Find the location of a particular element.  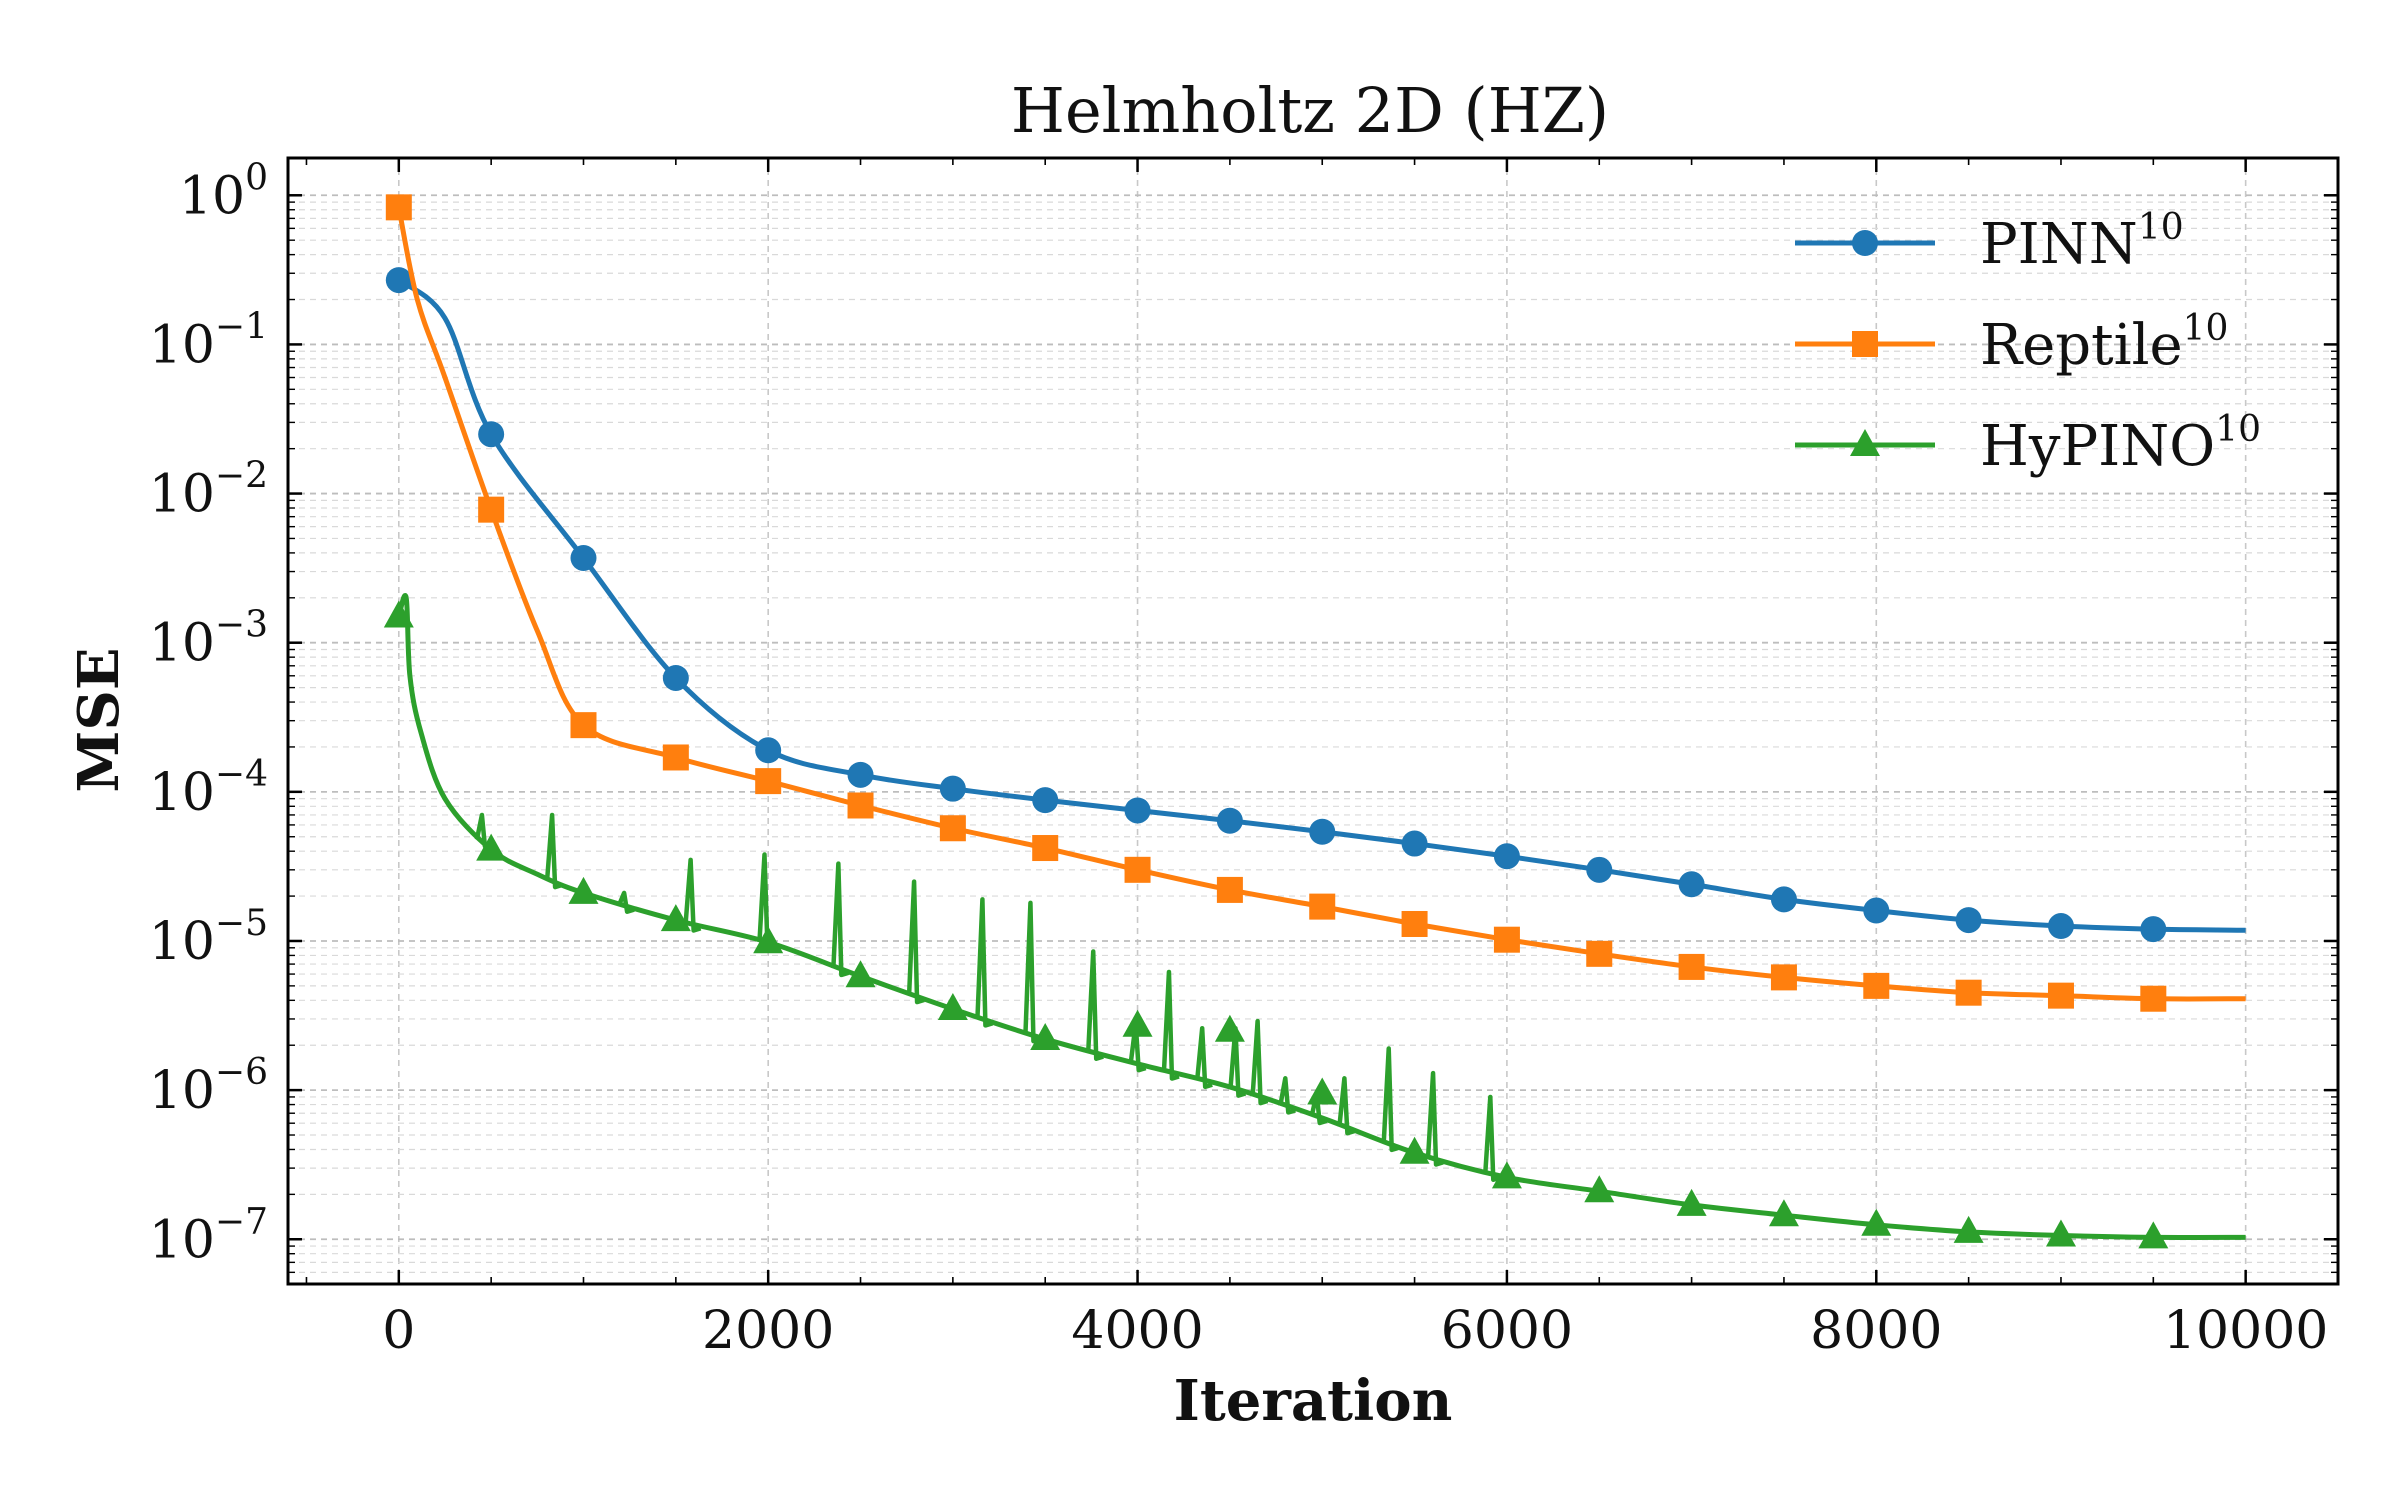

legend-item-hypino: HyPINO10 is located at coordinates (2028, 444).